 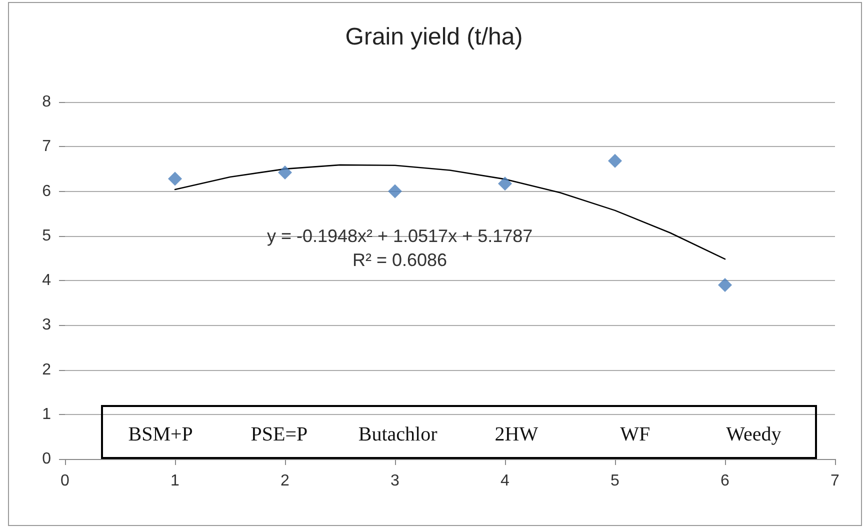 What do you see at coordinates (398, 434) in the screenshot?
I see `annotation: Butachlor` at bounding box center [398, 434].